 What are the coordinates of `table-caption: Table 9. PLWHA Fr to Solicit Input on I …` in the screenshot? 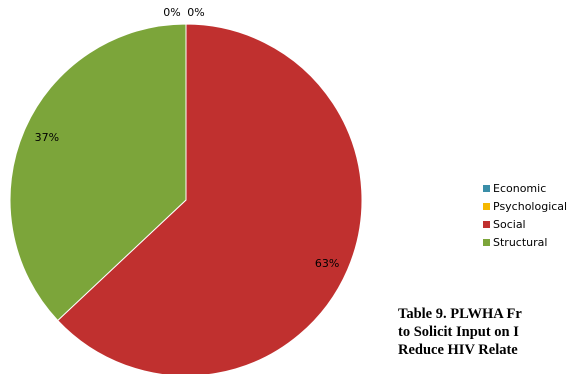 It's located at (488, 332).